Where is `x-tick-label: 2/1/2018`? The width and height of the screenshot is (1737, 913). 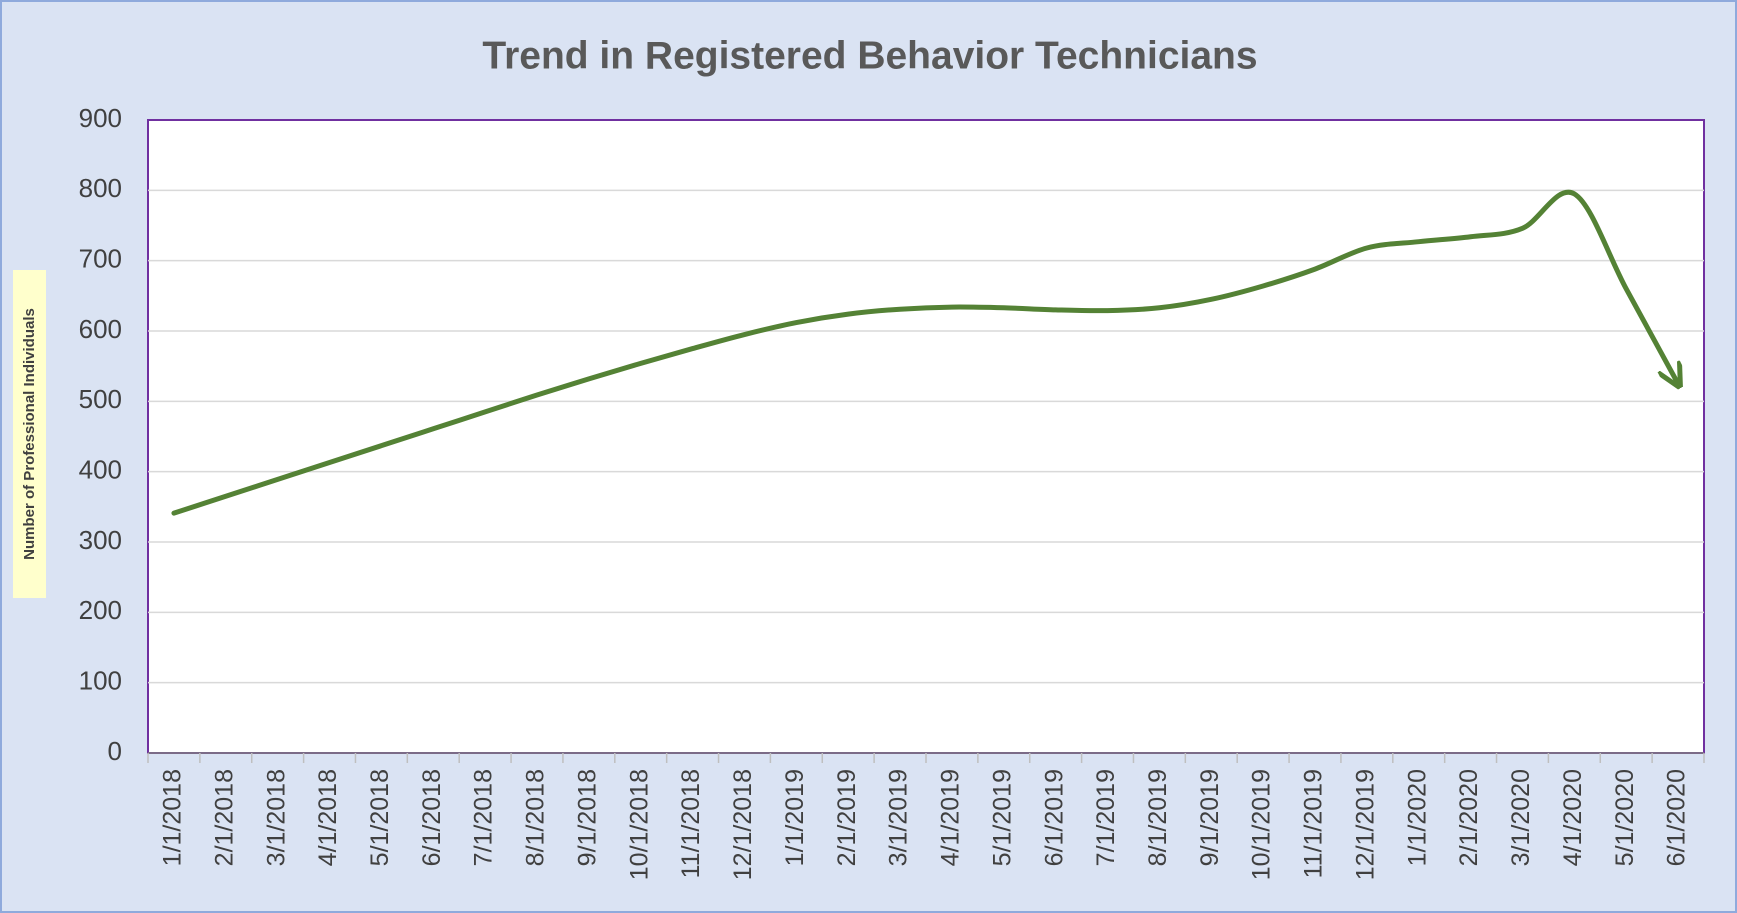
x-tick-label: 2/1/2018 is located at coordinates (224, 817).